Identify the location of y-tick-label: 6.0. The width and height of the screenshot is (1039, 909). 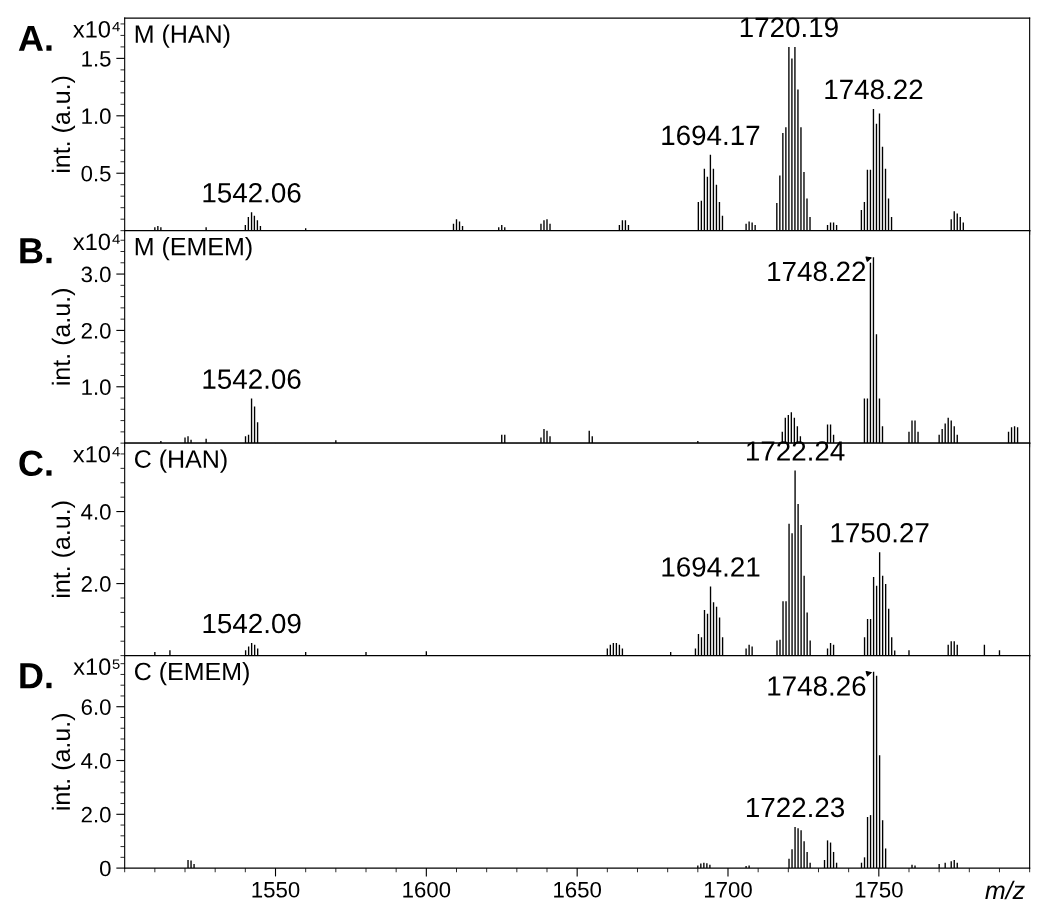
(96, 707).